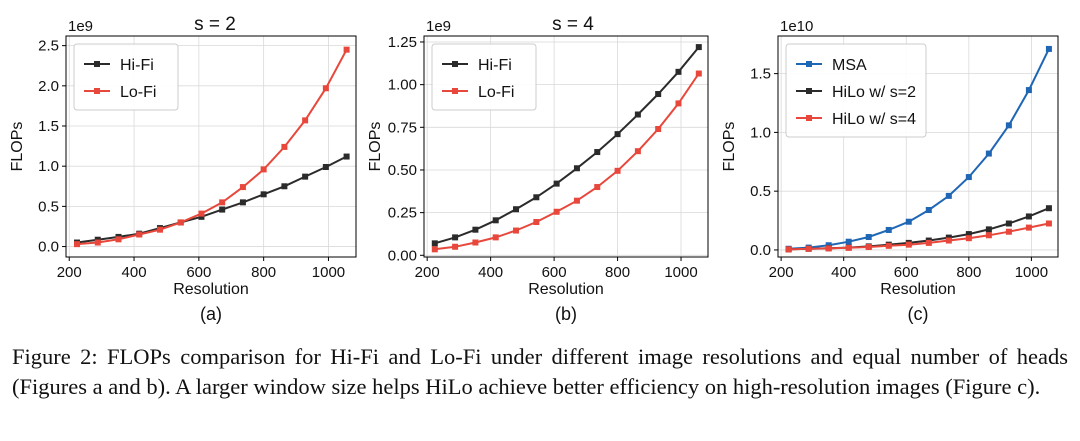 The height and width of the screenshot is (441, 1080). Describe the element at coordinates (455, 91) in the screenshot. I see `chart2-legend-marker` at that location.